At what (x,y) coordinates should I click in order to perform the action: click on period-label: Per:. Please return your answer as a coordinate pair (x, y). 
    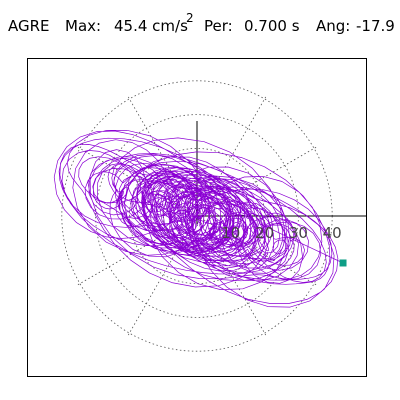
    Looking at the image, I should click on (218, 26).